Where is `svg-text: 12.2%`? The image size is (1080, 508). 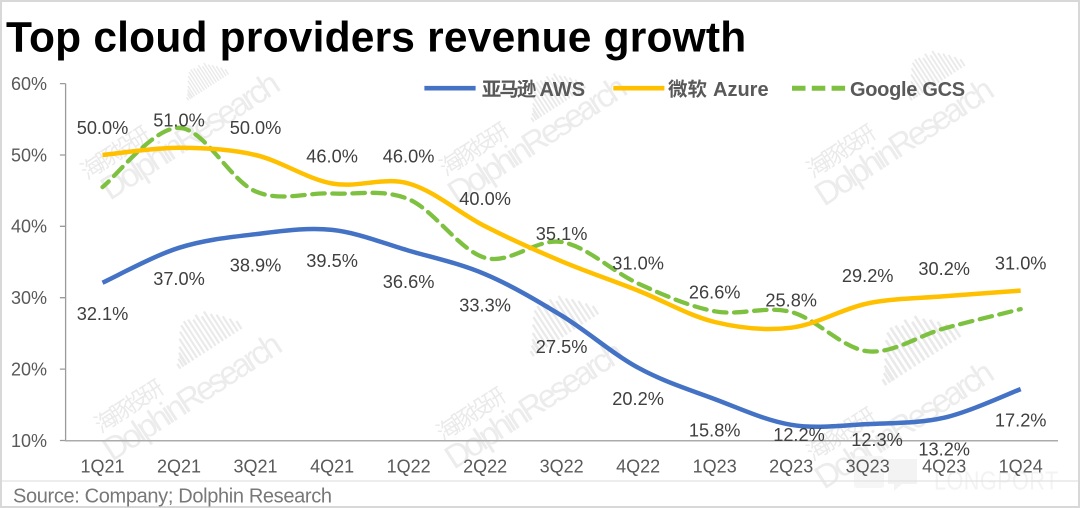 svg-text: 12.2% is located at coordinates (799, 435).